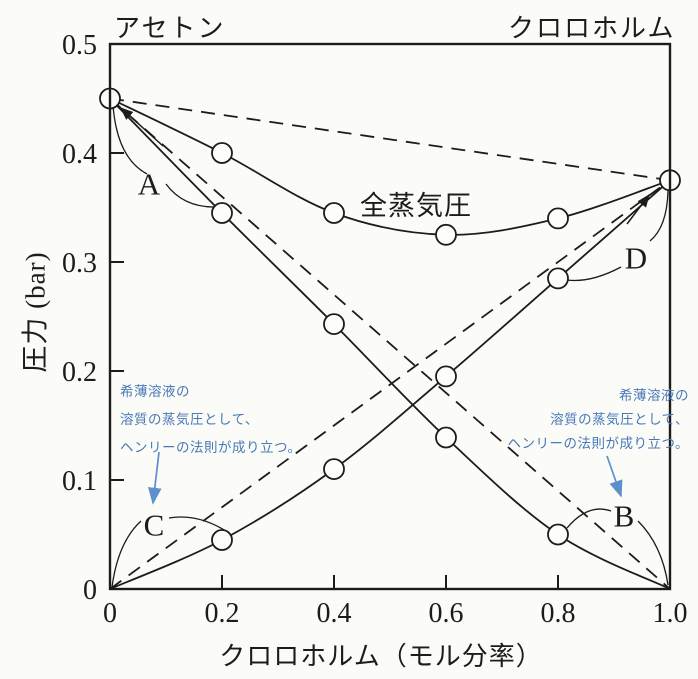 Image resolution: width=698 pixels, height=679 pixels. Describe the element at coordinates (589, 518) in the screenshot. I see `leader-arc-b-left` at that location.